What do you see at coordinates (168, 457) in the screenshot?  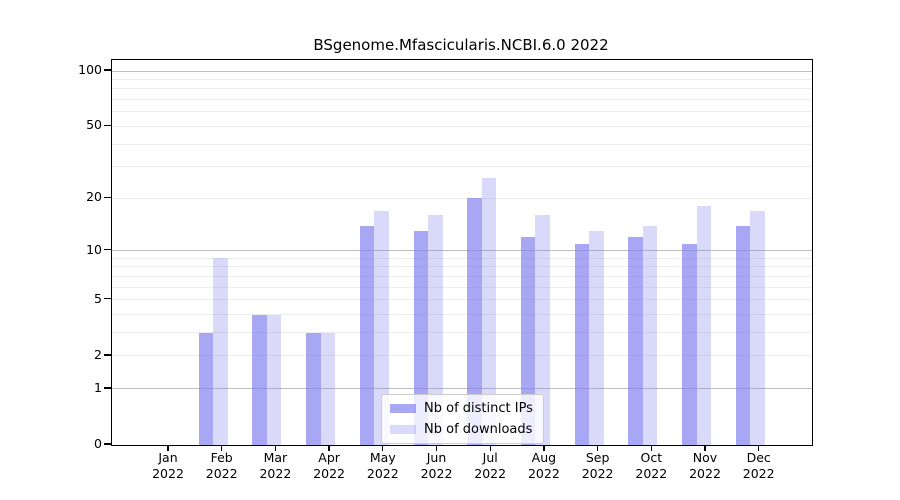 I see `x-tick-month-jan: Jan` at bounding box center [168, 457].